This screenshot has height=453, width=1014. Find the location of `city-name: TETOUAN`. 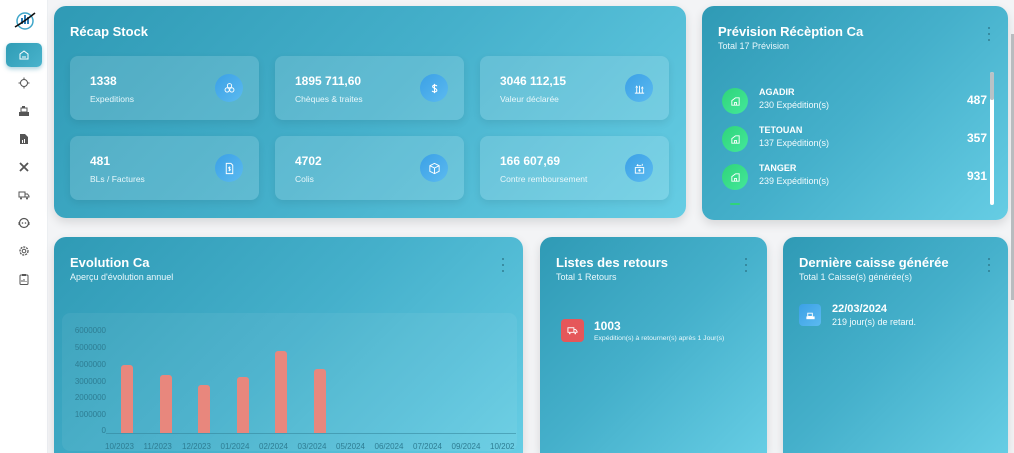

city-name: TETOUAN is located at coordinates (781, 130).